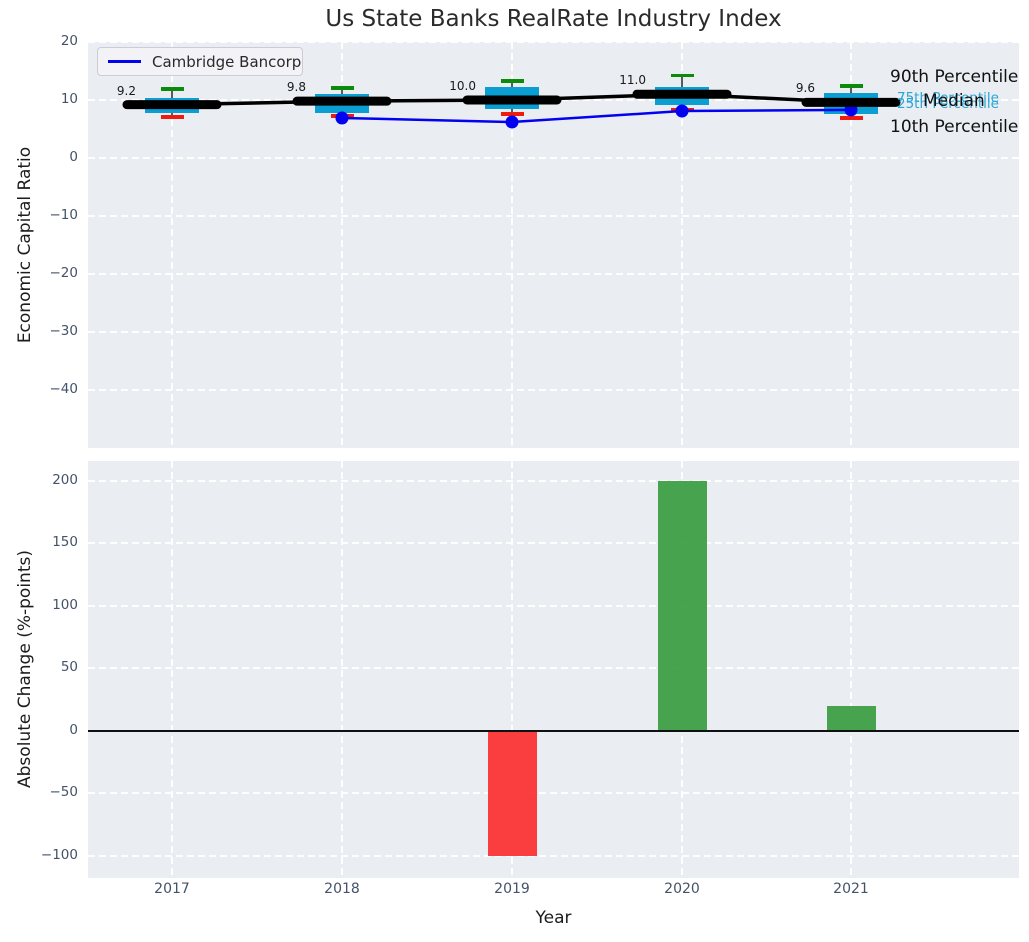  What do you see at coordinates (65, 604) in the screenshot?
I see `ytick-label-bottom: 100` at bounding box center [65, 604].